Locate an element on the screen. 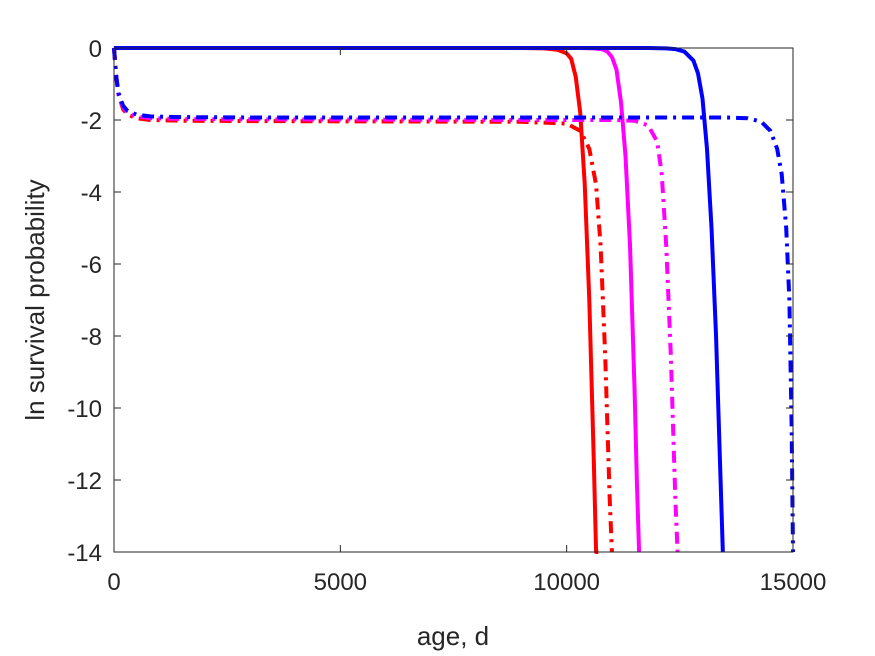  y-tick-label: -4 is located at coordinates (91, 193).